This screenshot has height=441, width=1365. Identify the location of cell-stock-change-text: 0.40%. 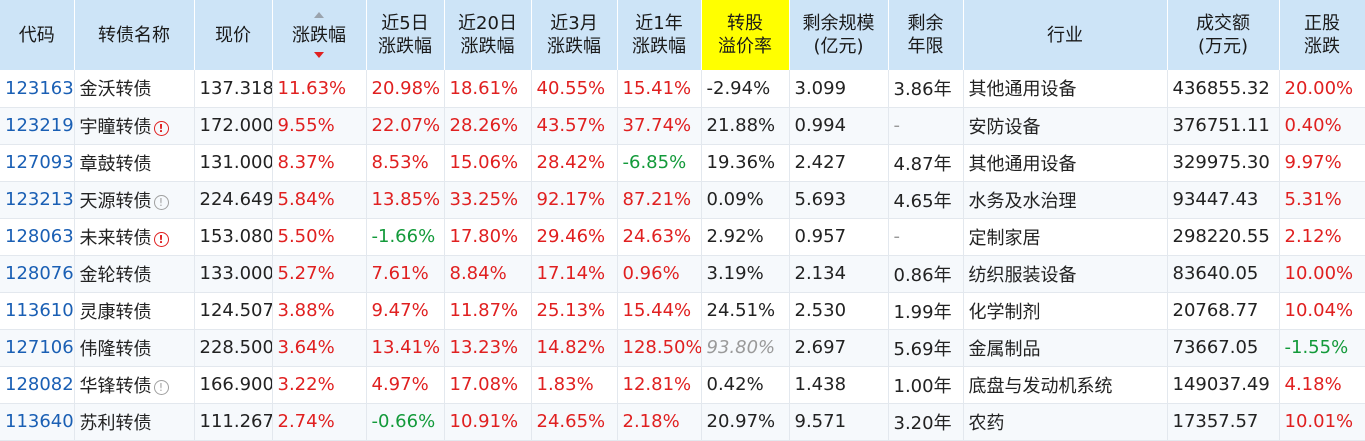
(1313, 125).